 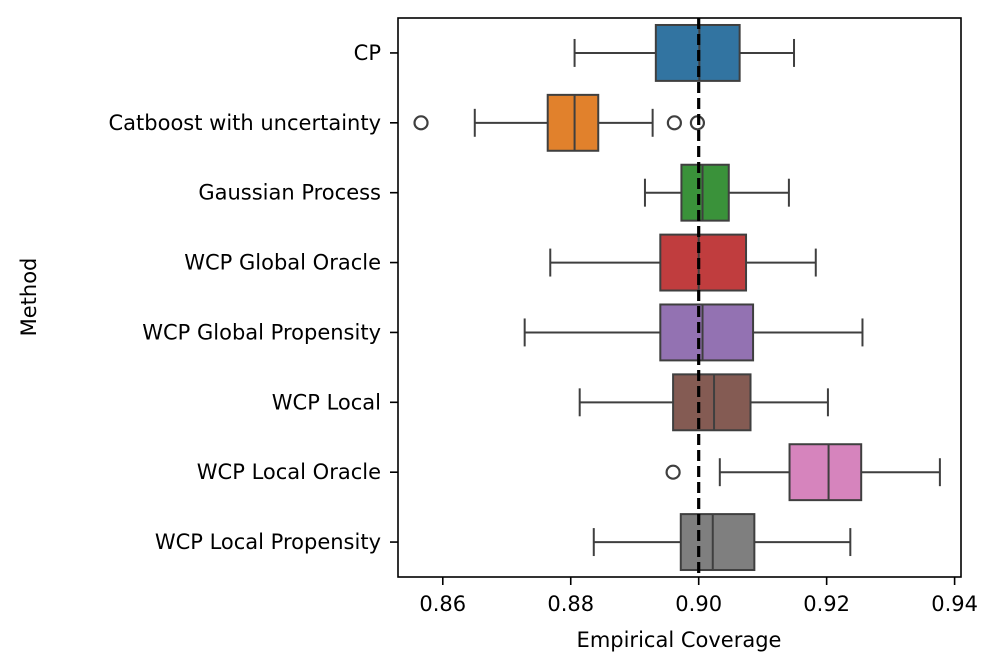 I want to click on y-tick-label: WCP Global Oracle, so click(x=282, y=263).